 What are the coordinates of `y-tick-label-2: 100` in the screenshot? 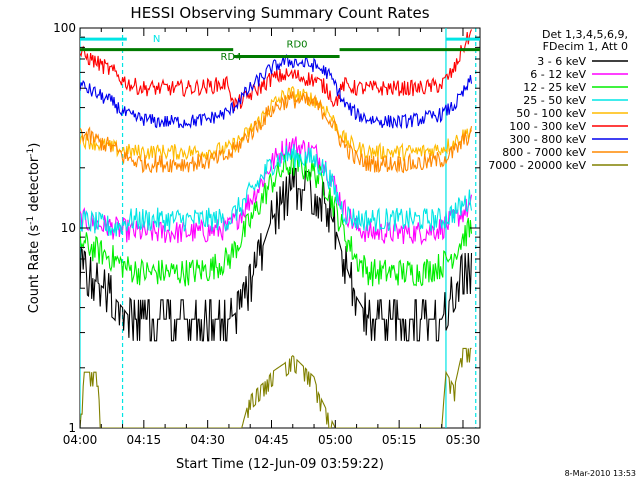 It's located at (64, 28).